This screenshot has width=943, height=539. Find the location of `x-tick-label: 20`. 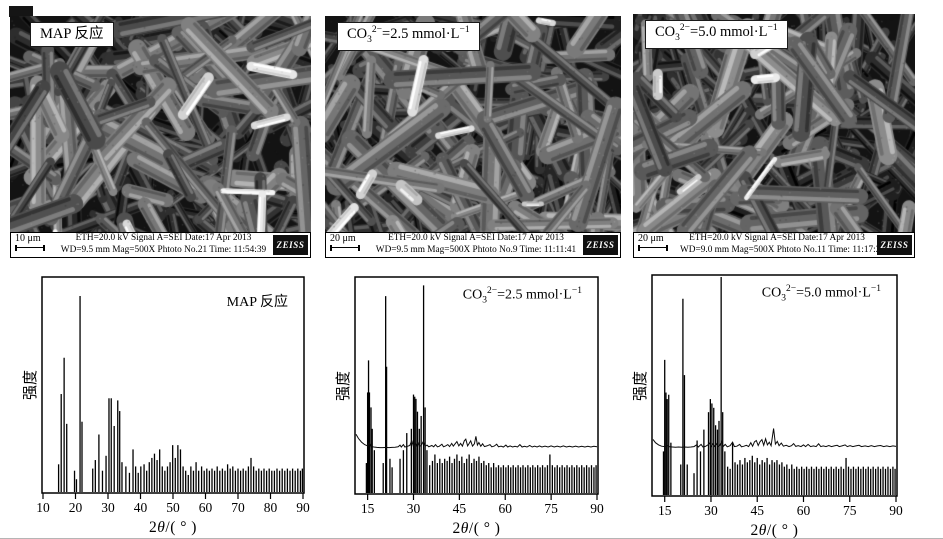

x-tick-label: 20 is located at coordinates (75, 507).